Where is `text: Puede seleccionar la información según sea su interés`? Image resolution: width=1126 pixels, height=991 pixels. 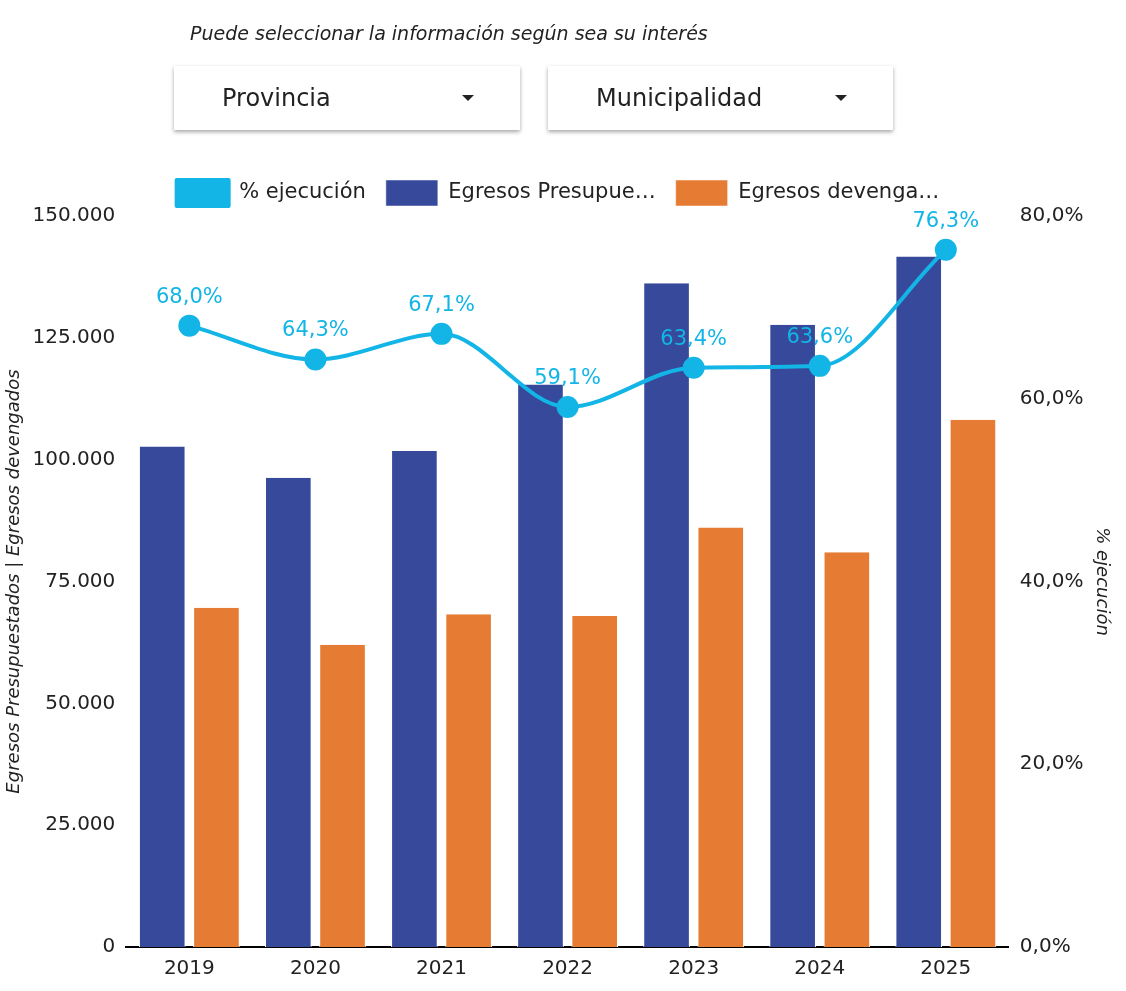
text: Puede seleccionar la información según sea su interés is located at coordinates (449, 33).